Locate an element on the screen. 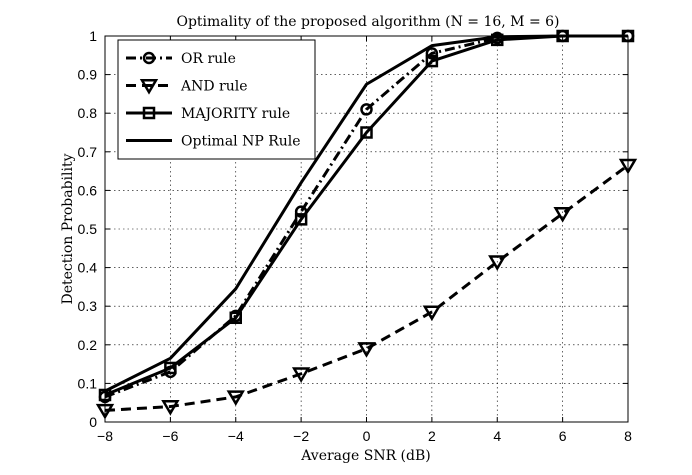  x-tick-label: −2 is located at coordinates (301, 436).